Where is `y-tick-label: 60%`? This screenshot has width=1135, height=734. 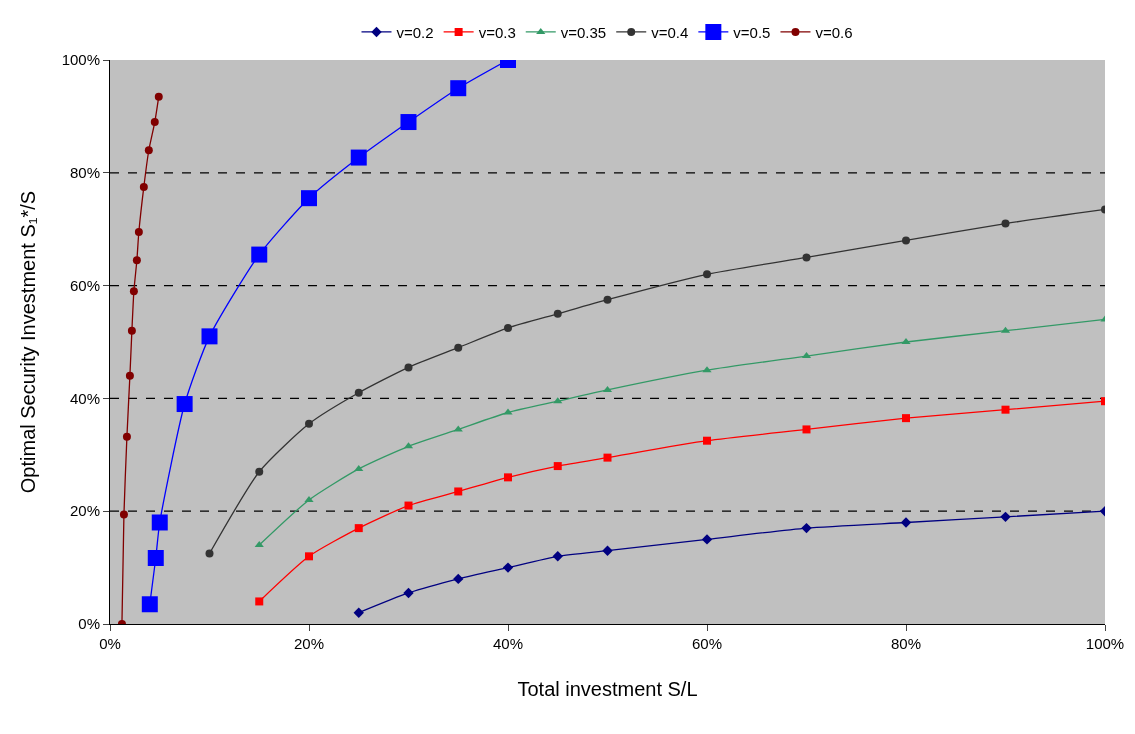 y-tick-label: 60% is located at coordinates (84, 285).